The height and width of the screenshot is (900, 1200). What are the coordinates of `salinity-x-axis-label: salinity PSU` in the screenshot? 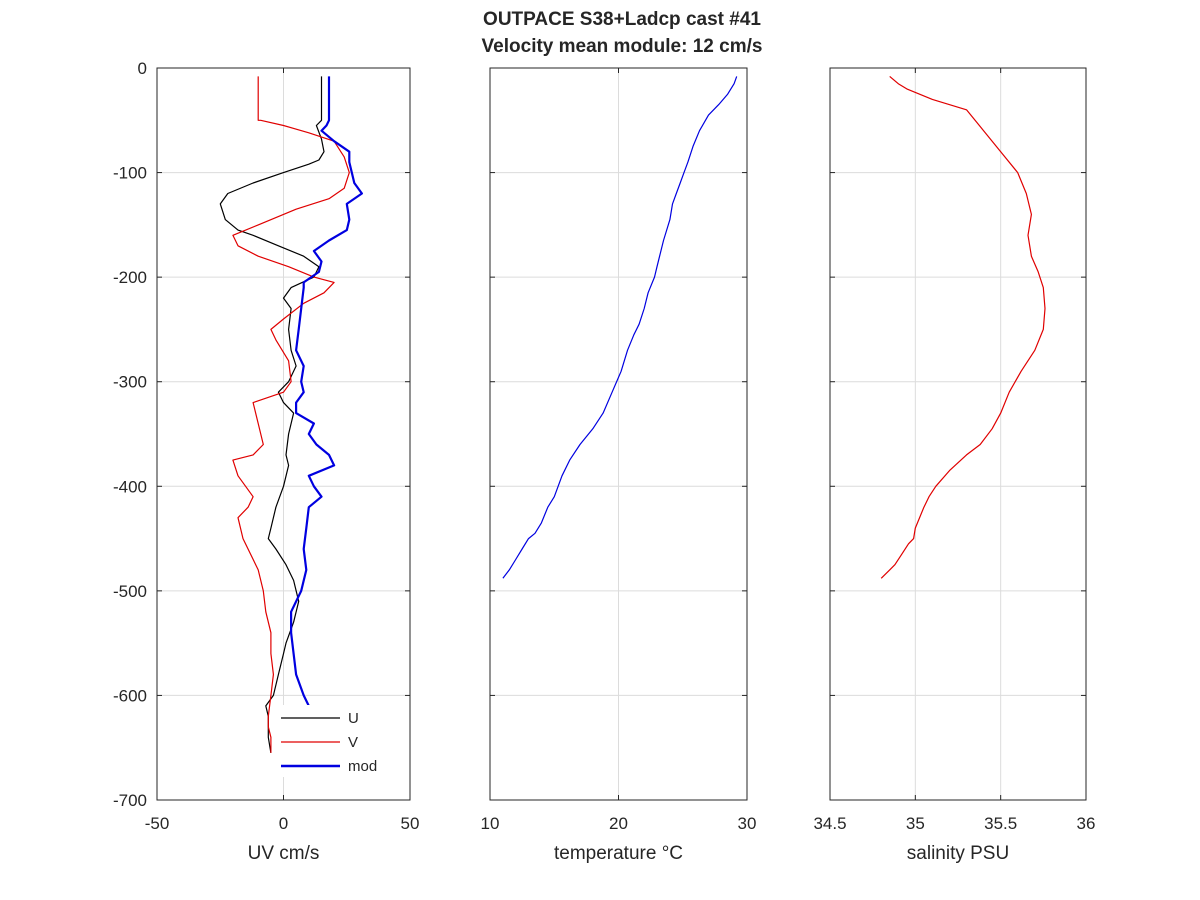 It's located at (958, 853).